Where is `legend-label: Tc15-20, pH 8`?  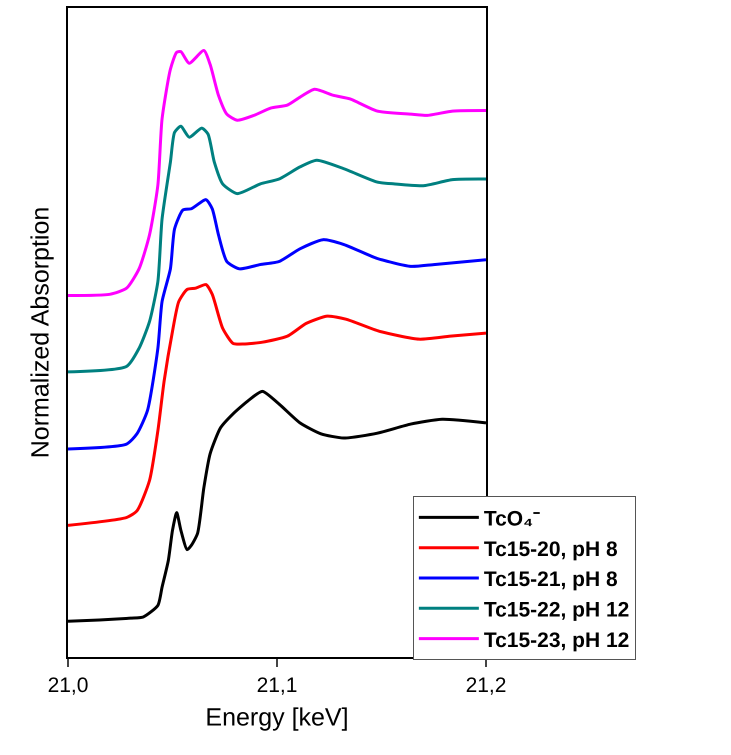
legend-label: Tc15-20, pH 8 is located at coordinates (551, 549).